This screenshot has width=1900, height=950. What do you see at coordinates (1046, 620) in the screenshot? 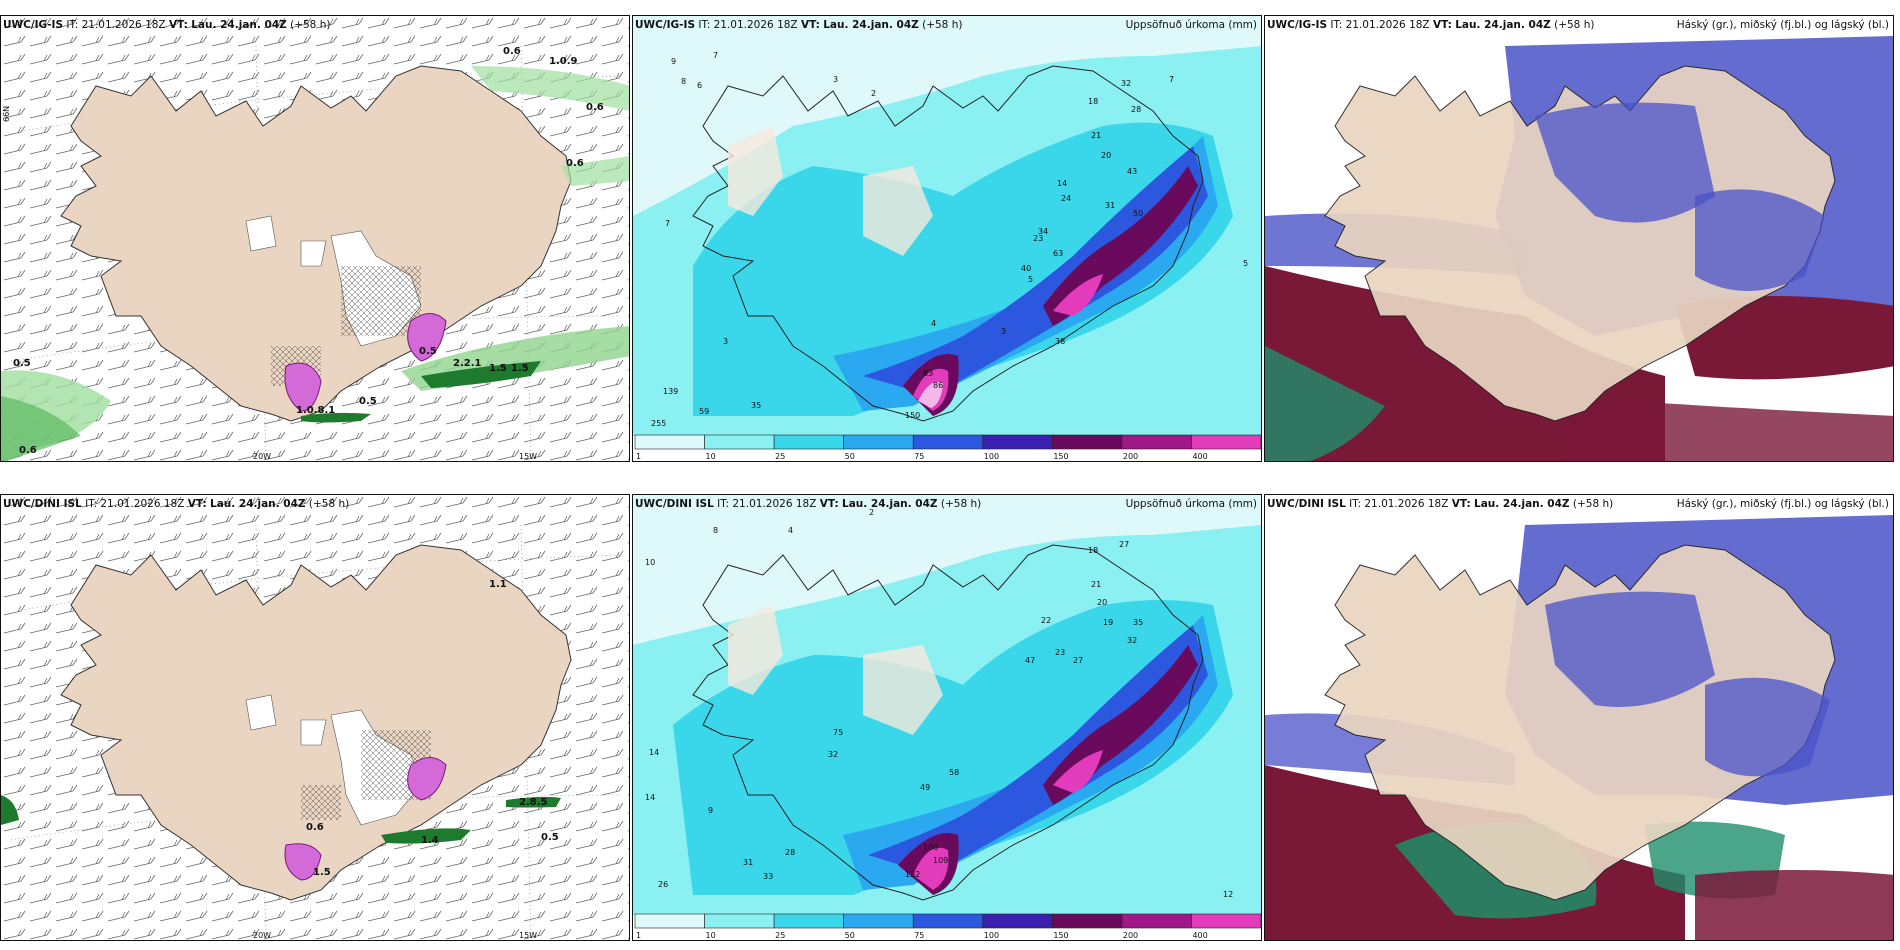
I see `precip-value: 22` at bounding box center [1046, 620].